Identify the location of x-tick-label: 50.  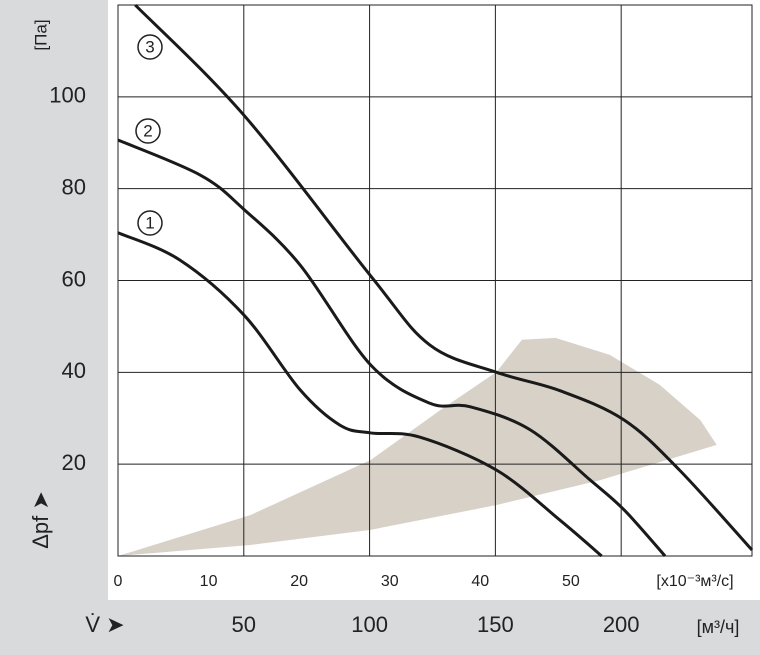
(571, 581).